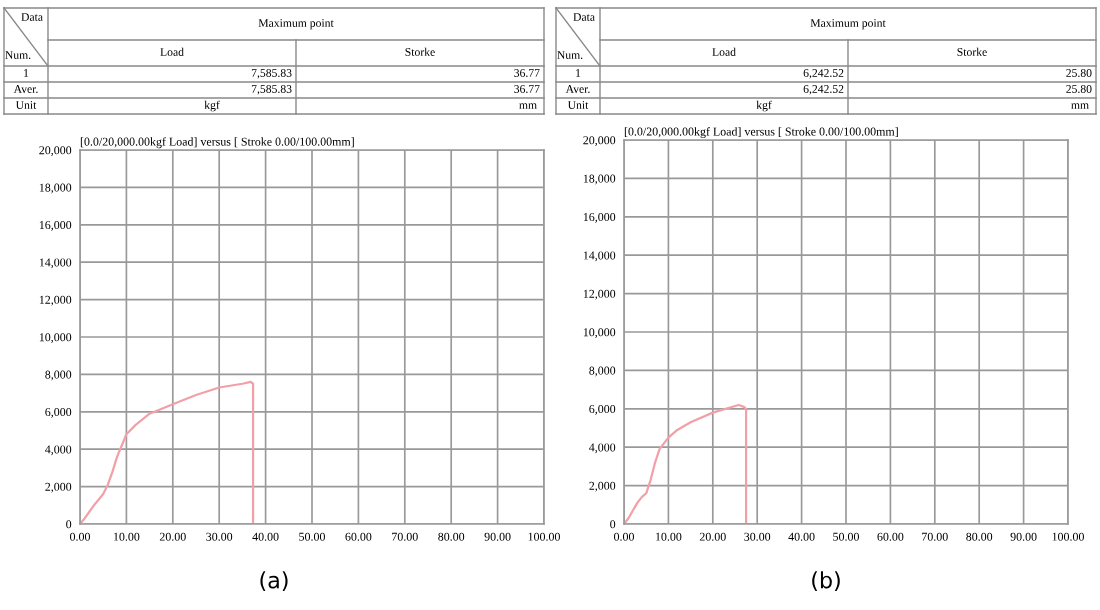  What do you see at coordinates (274, 581) in the screenshot?
I see `text: (a)` at bounding box center [274, 581].